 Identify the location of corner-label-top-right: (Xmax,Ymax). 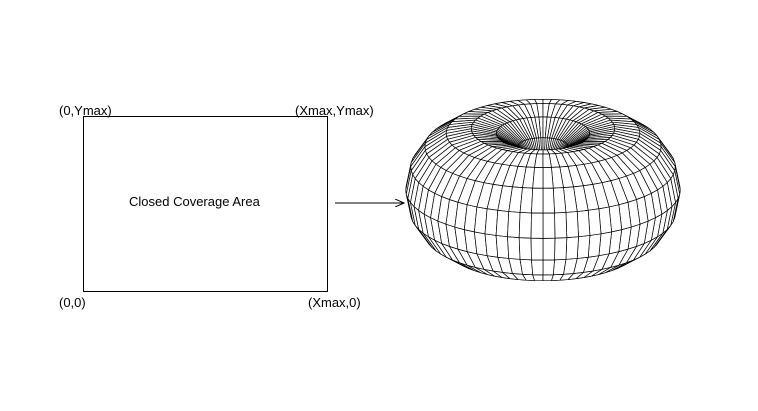
(334, 110).